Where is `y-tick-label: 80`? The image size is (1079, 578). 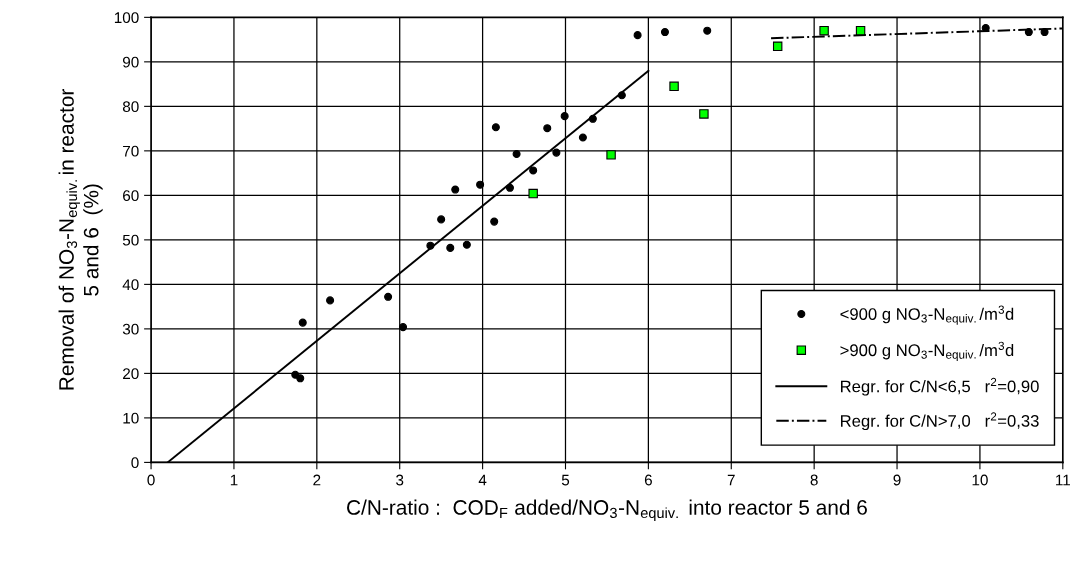 y-tick-label: 80 is located at coordinates (130, 107).